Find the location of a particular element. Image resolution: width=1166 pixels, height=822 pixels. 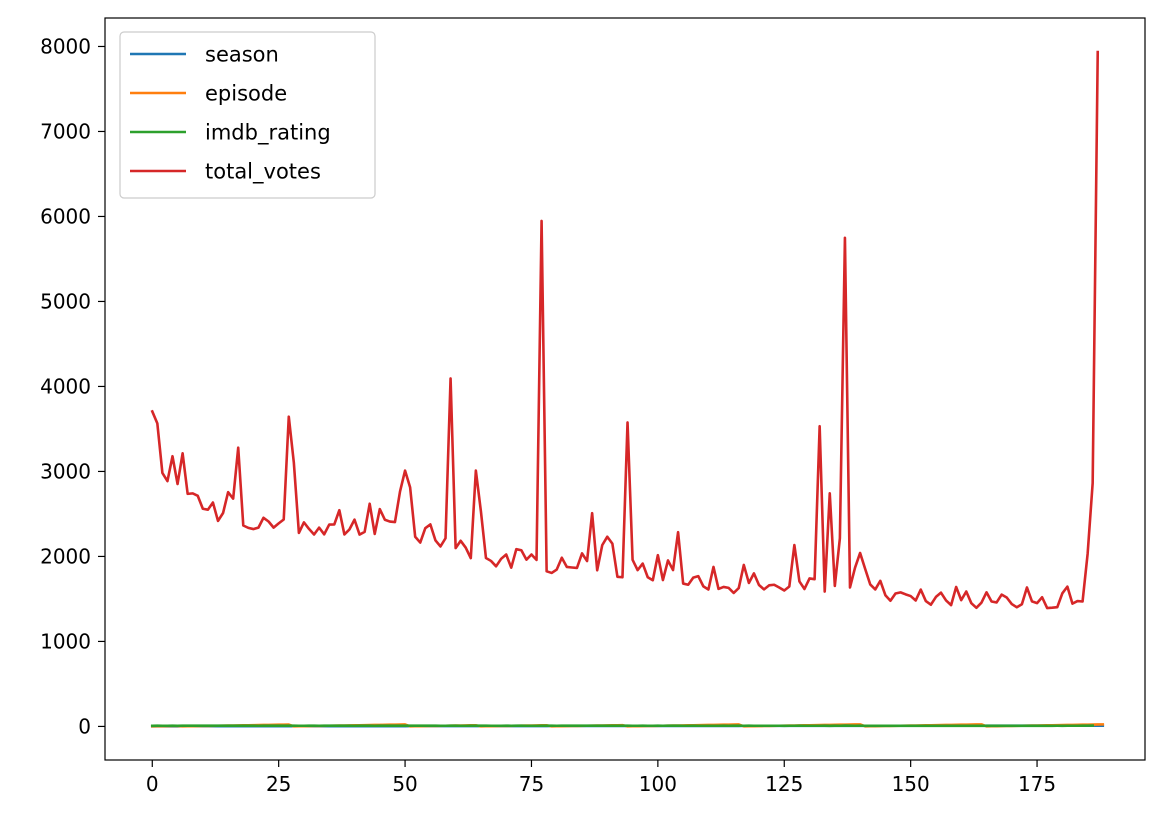

y-tick-label: 0 is located at coordinates (84, 726).